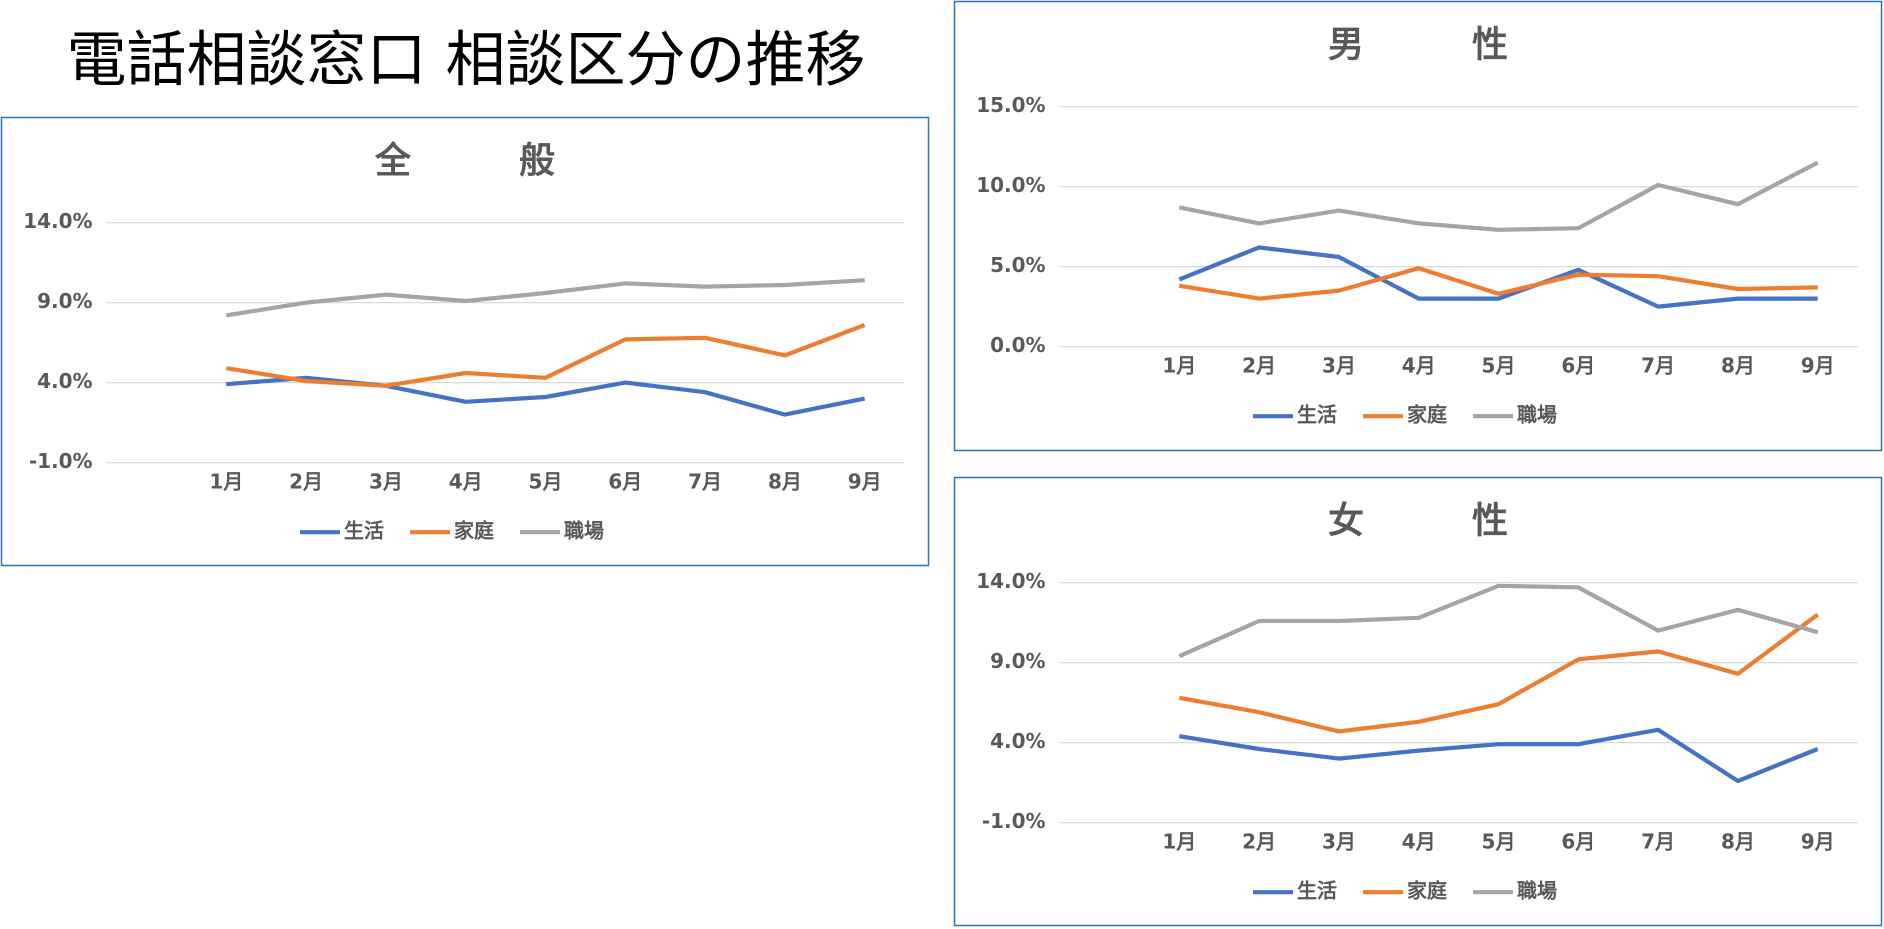  What do you see at coordinates (464, 161) in the screenshot?
I see `chart-title: 全 般` at bounding box center [464, 161].